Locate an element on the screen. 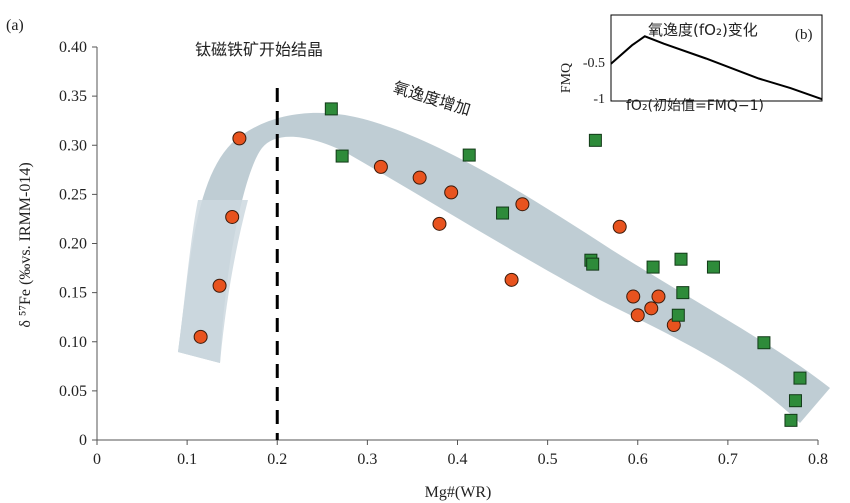 This screenshot has height=503, width=850. inset-tick-2: -1 is located at coordinates (599, 99).